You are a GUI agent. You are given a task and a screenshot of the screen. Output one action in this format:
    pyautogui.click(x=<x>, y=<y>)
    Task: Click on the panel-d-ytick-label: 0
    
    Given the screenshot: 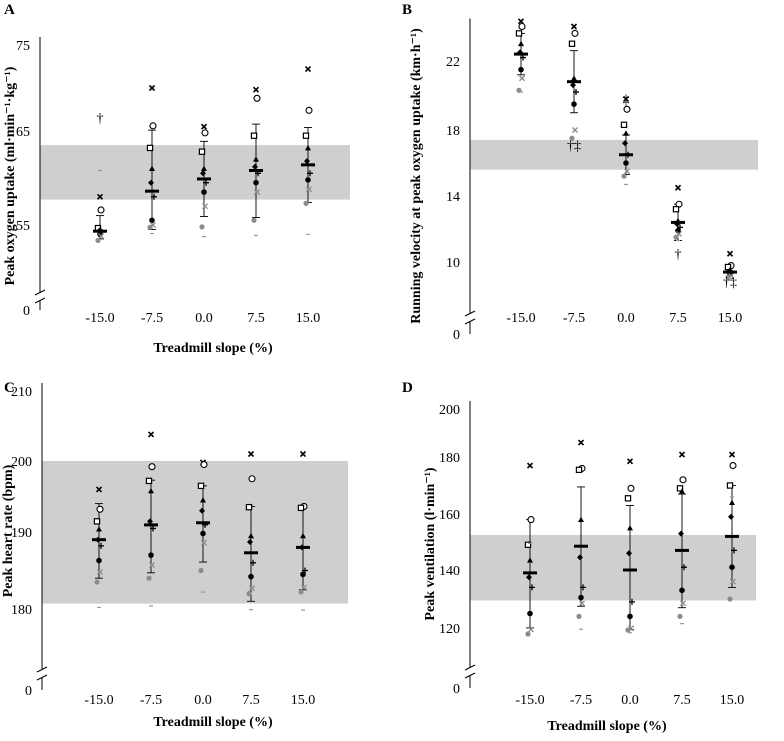 What is the action you would take?
    pyautogui.click(x=456, y=689)
    